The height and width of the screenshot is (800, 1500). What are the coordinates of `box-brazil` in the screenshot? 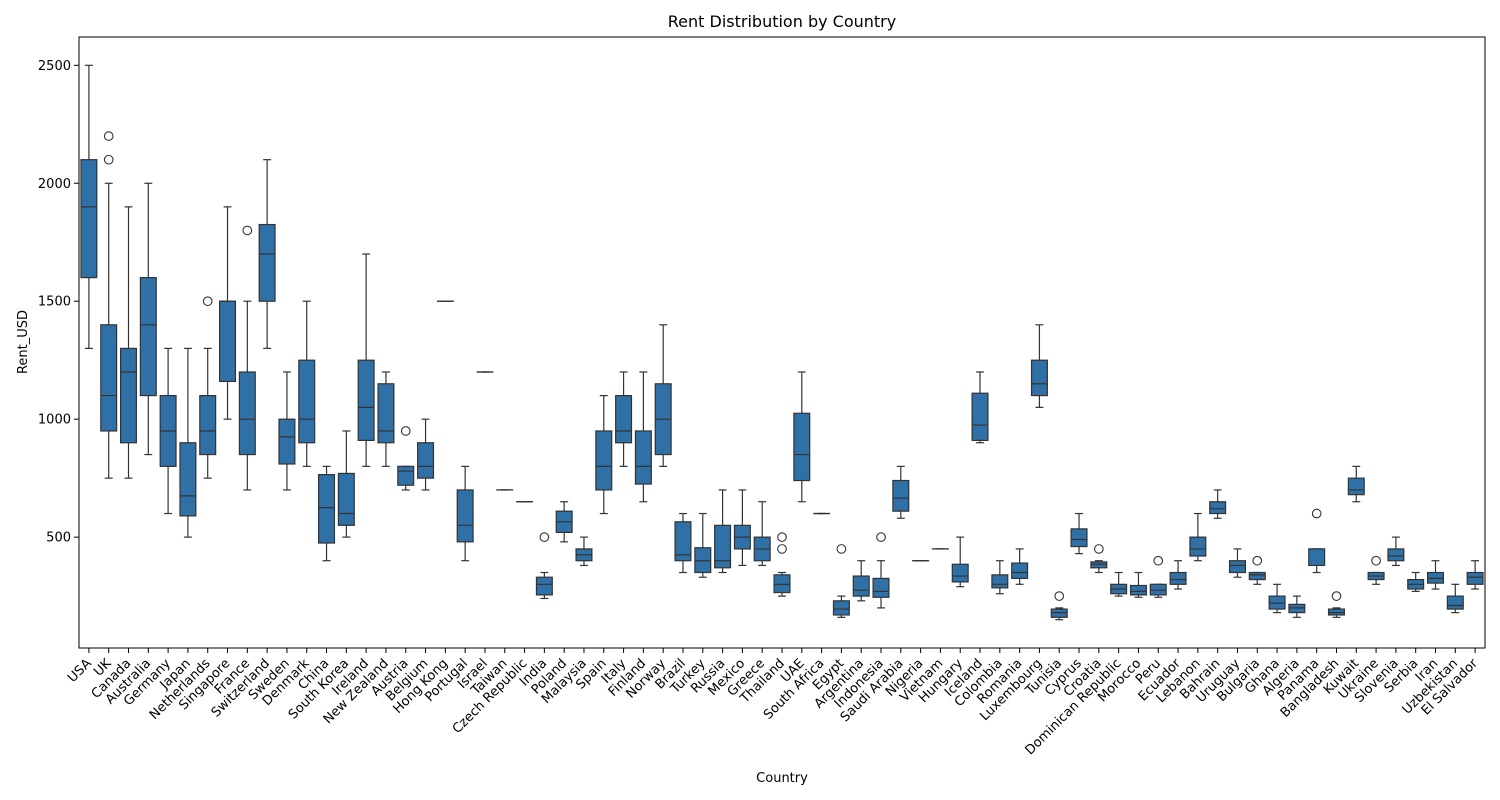 It's located at (683, 541).